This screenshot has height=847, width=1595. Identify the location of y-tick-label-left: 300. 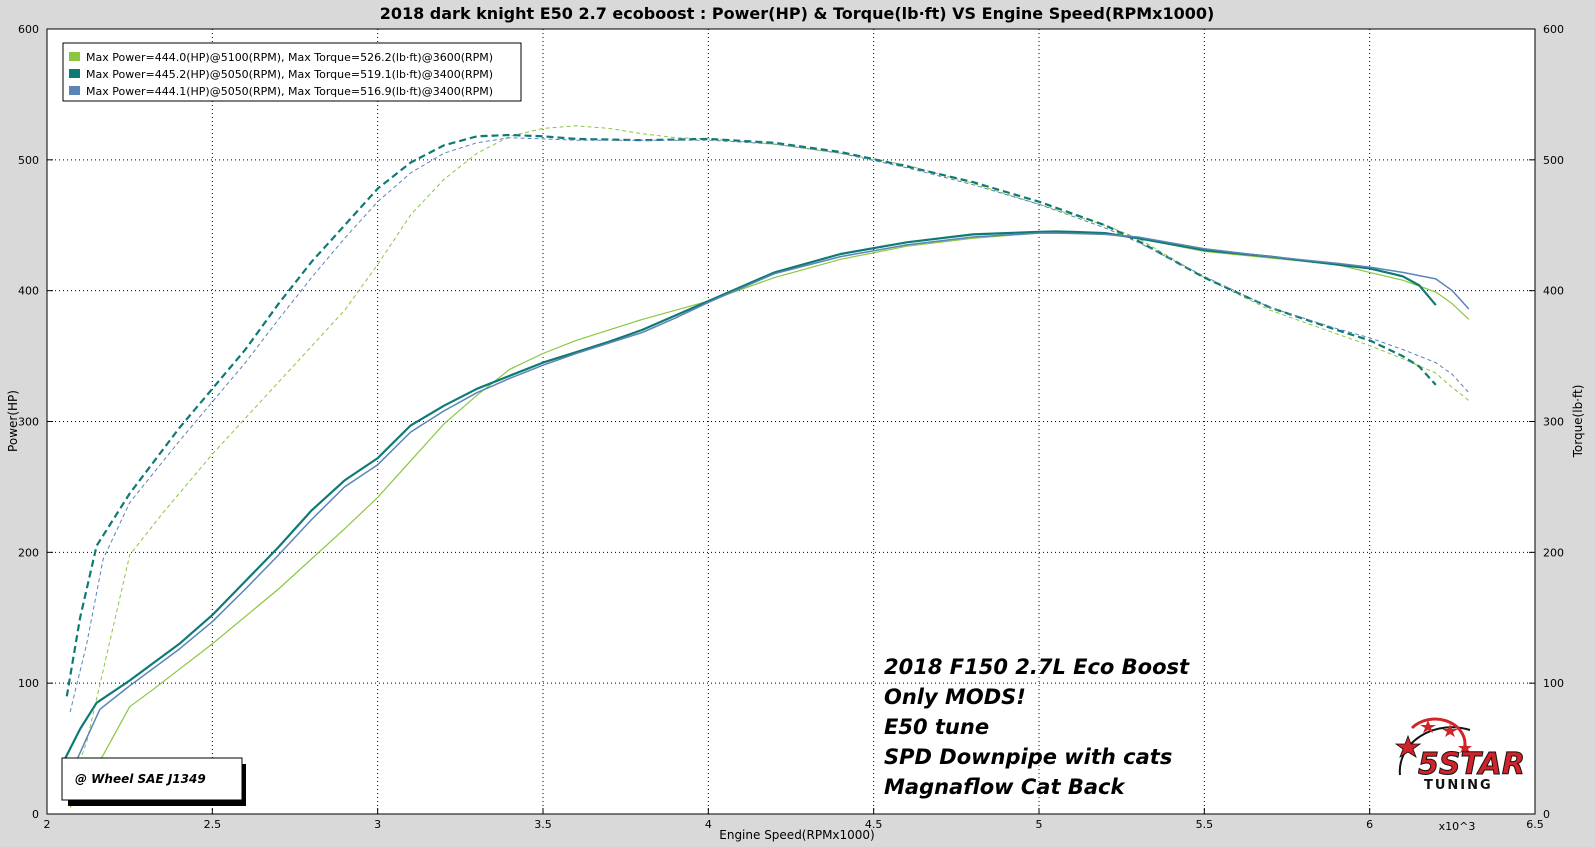
(28, 422).